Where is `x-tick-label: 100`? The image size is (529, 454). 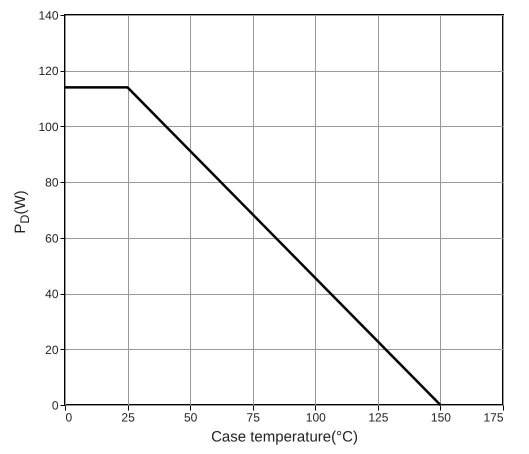 x-tick-label: 100 is located at coordinates (316, 417).